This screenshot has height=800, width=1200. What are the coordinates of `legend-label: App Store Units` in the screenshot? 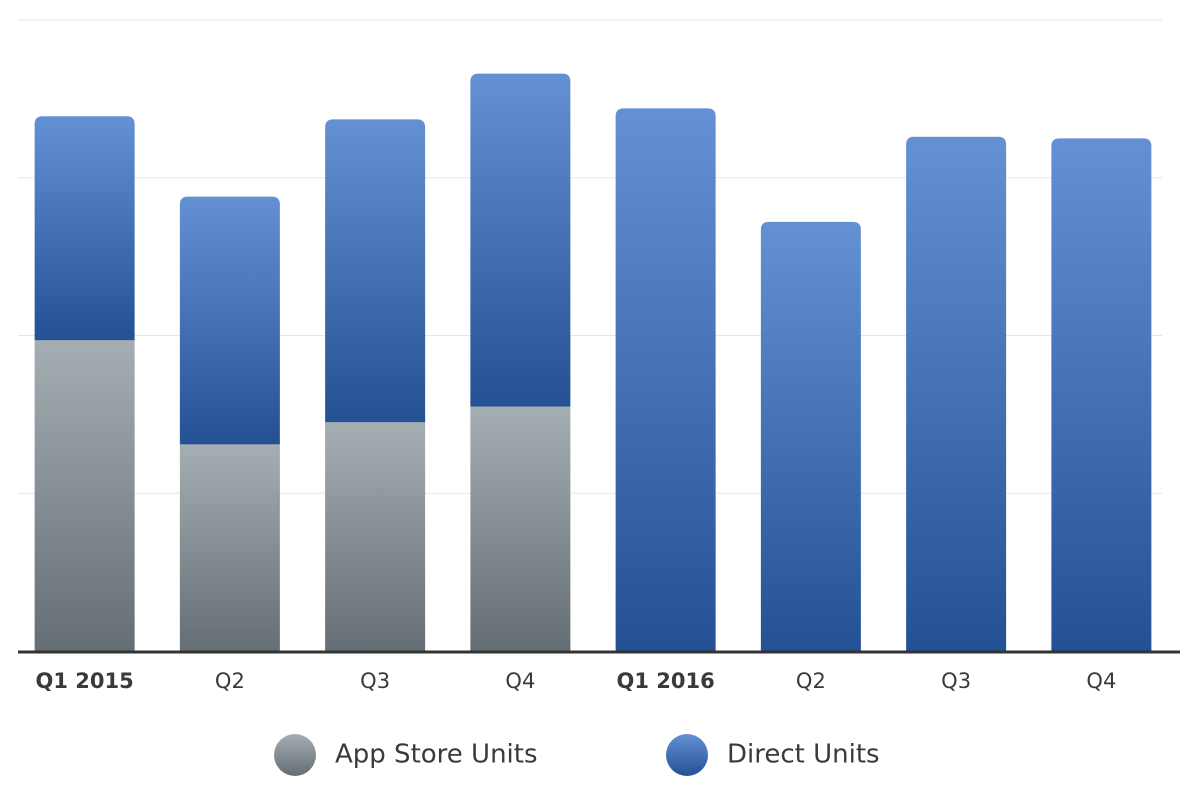 It's located at (436, 755).